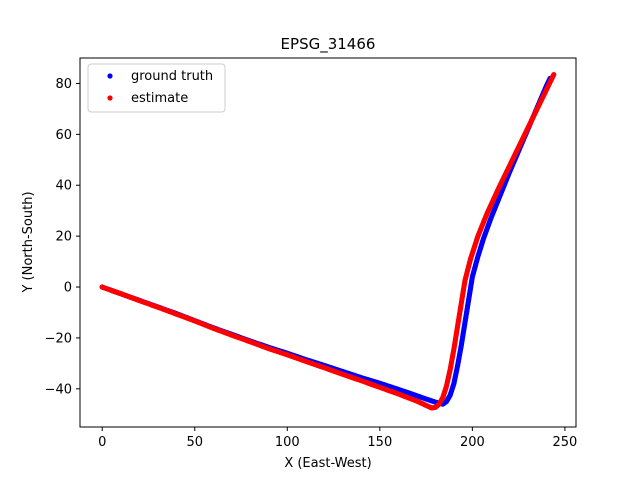  What do you see at coordinates (327, 463) in the screenshot?
I see `x-axis-label: X (East-West)` at bounding box center [327, 463].